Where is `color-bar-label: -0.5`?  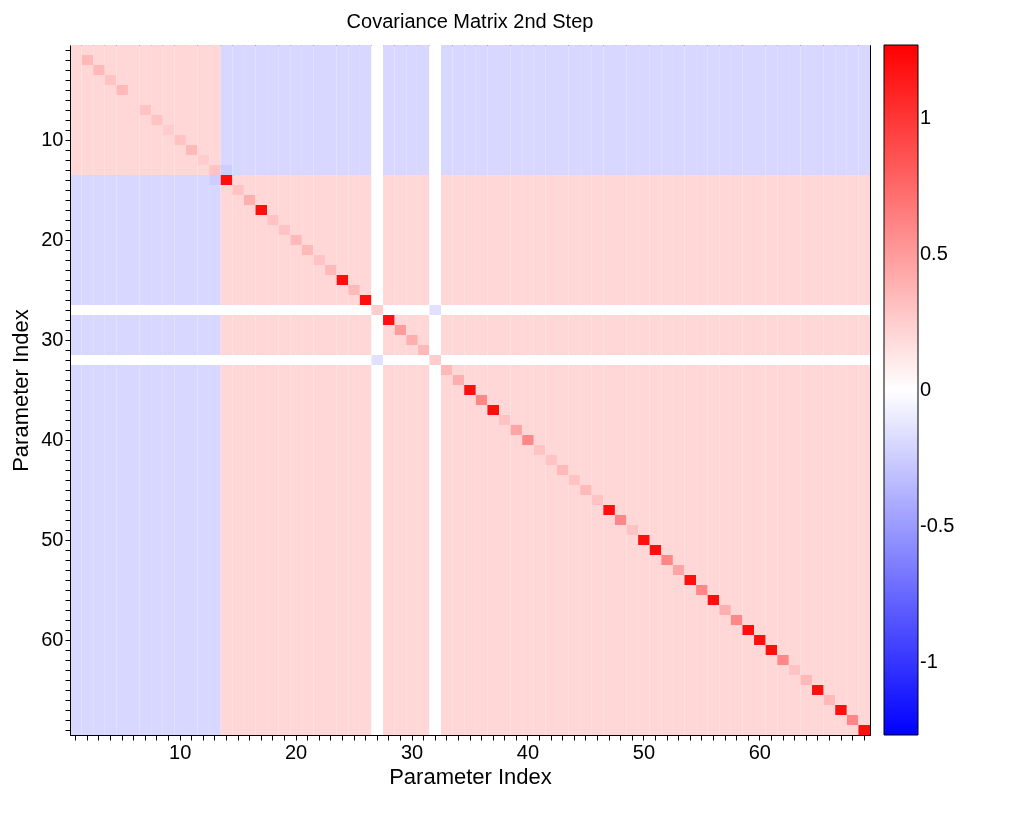
color-bar-label: -0.5 is located at coordinates (937, 524).